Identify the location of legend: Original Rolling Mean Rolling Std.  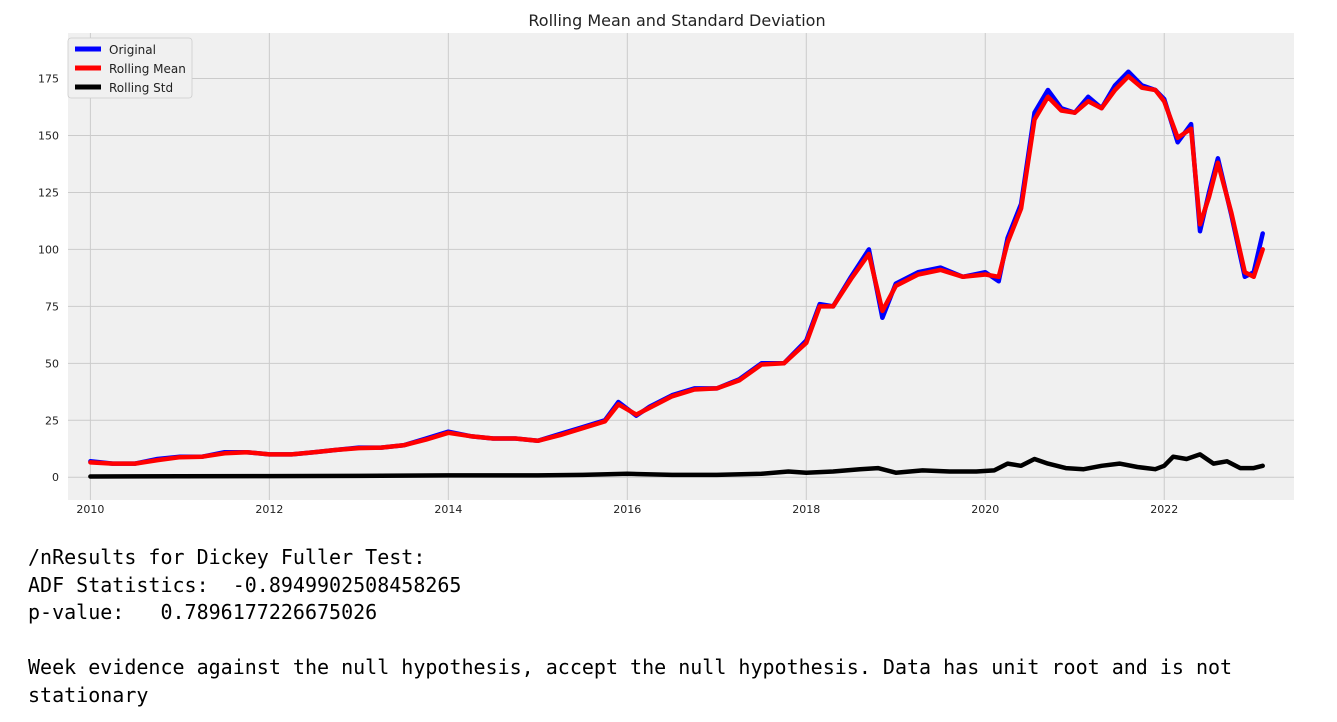
(130, 68).